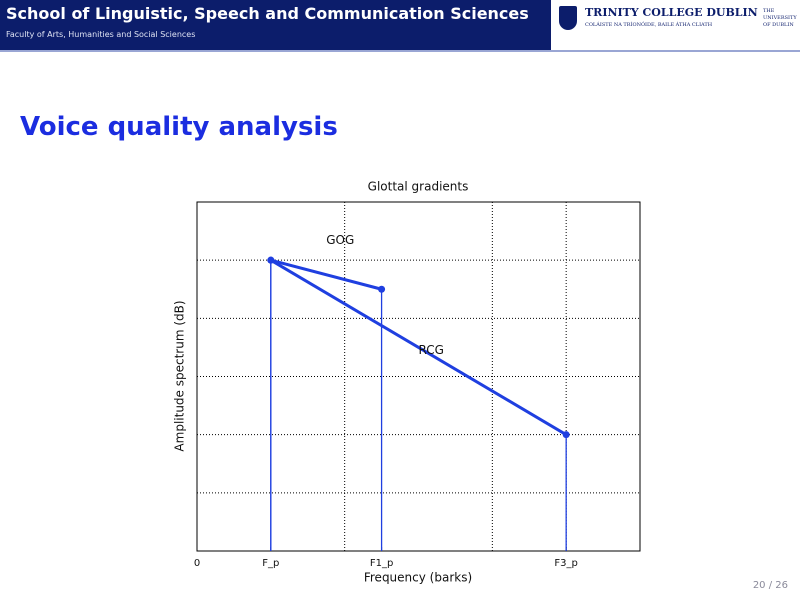 The width and height of the screenshot is (800, 600). Describe the element at coordinates (418, 187) in the screenshot. I see `chart-title: Glottal gradients` at that location.